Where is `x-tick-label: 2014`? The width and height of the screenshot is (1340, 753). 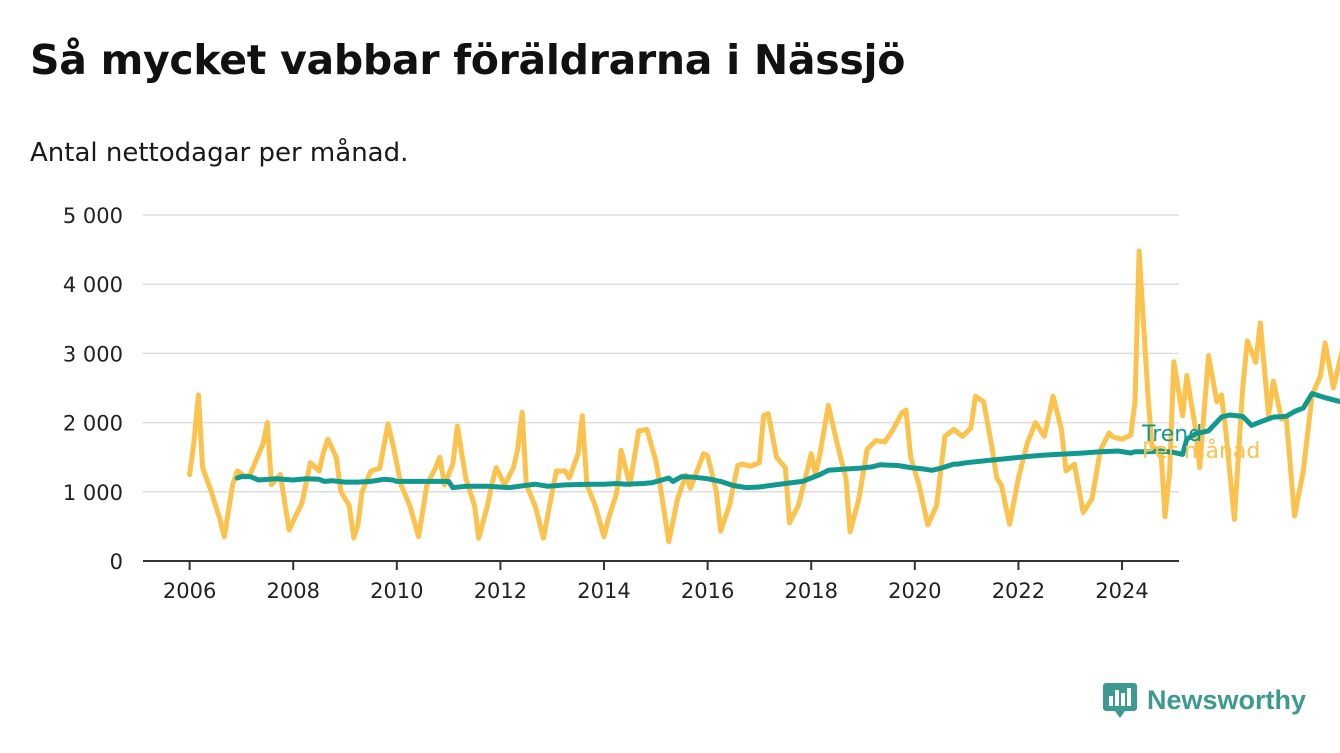 x-tick-label: 2014 is located at coordinates (603, 591).